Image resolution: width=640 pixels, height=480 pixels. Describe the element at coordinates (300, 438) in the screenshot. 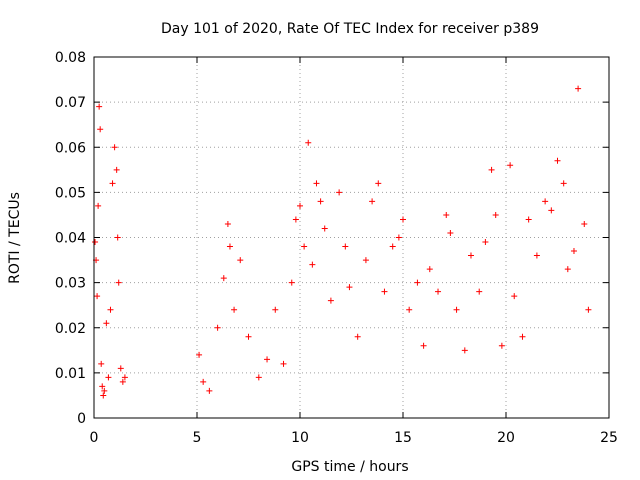

I see `x-tick-label: 10` at that location.